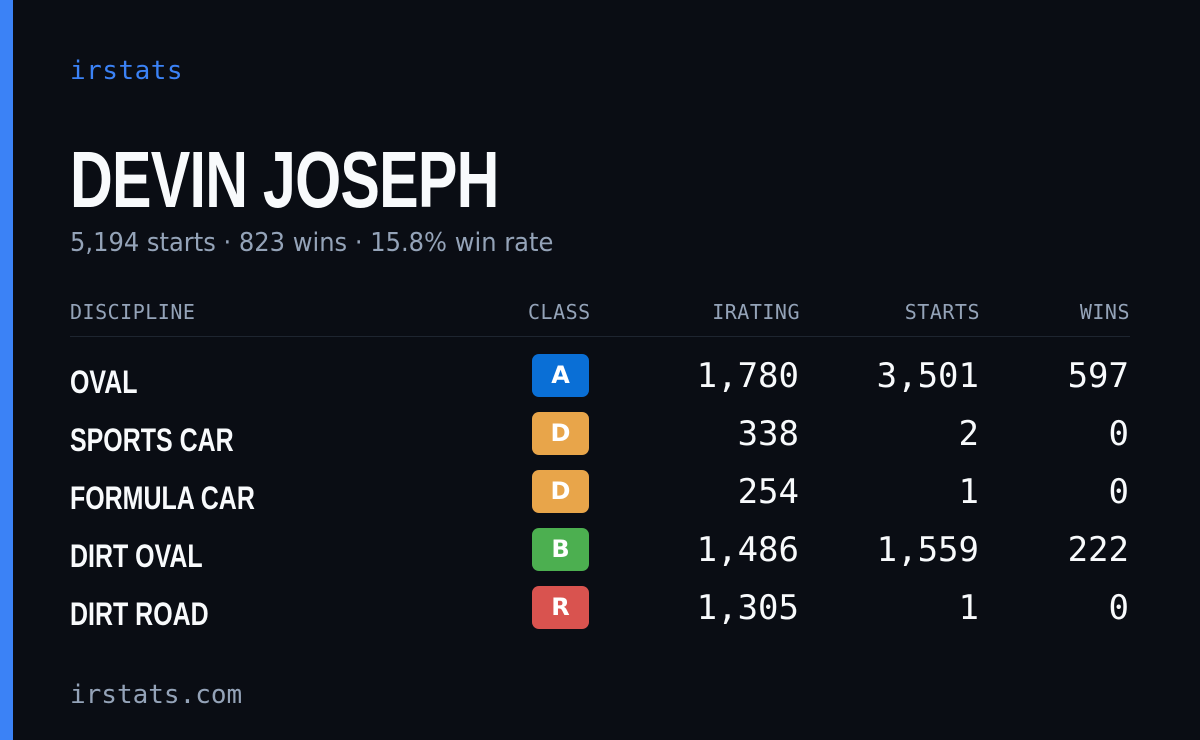 Image resolution: width=1200 pixels, height=740 pixels. I want to click on brand-logo: irstats, so click(127, 71).